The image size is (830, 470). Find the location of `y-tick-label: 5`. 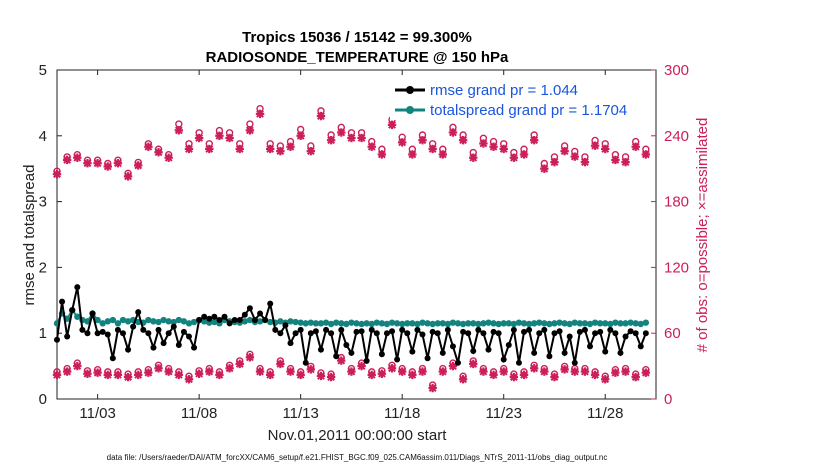

y-tick-label: 5 is located at coordinates (43, 70).